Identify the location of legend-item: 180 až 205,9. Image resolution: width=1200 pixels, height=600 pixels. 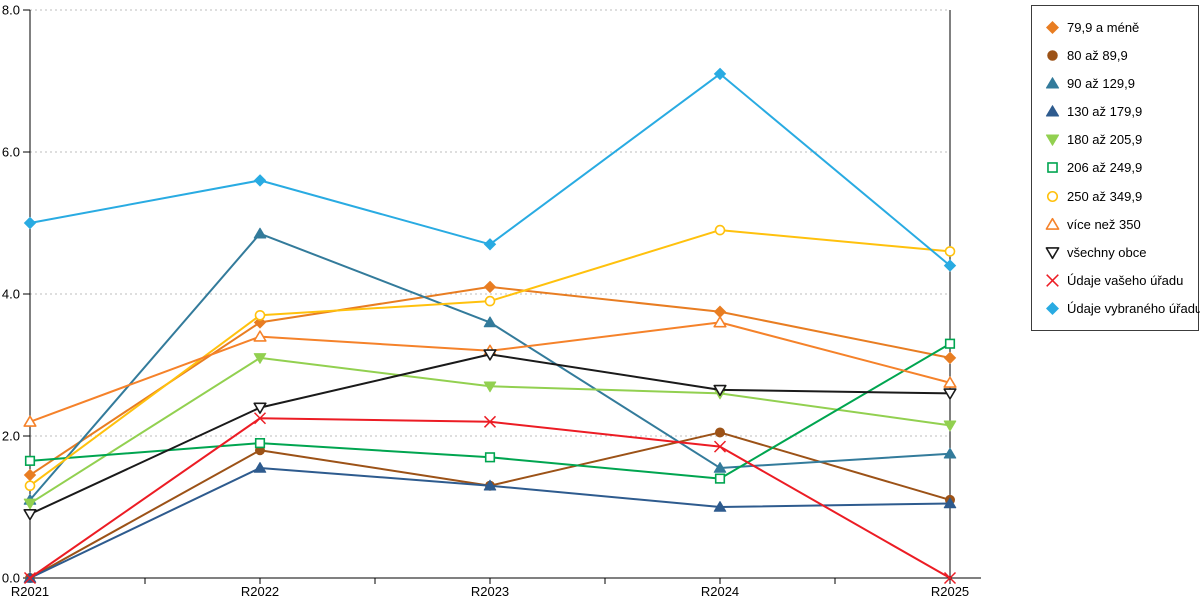
(1119, 139).